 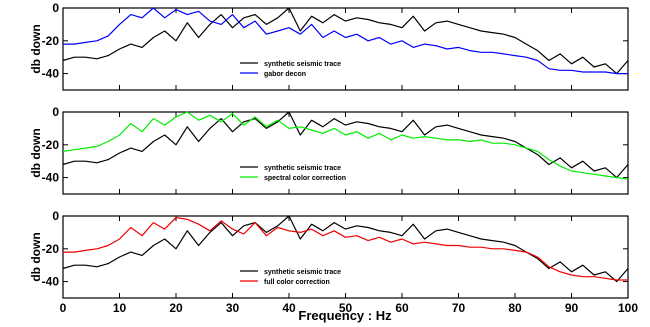 What do you see at coordinates (345, 315) in the screenshot?
I see `x-axis-title: Frequency : Hz` at bounding box center [345, 315].